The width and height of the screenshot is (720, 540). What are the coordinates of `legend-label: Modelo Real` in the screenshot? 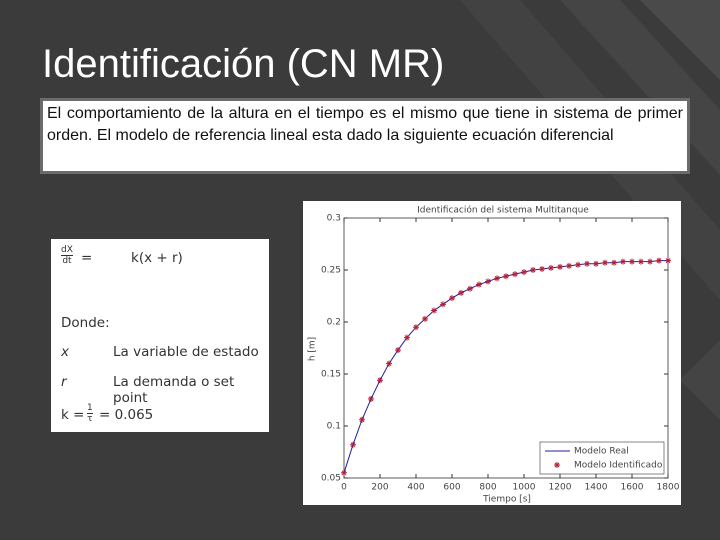 It's located at (601, 452).